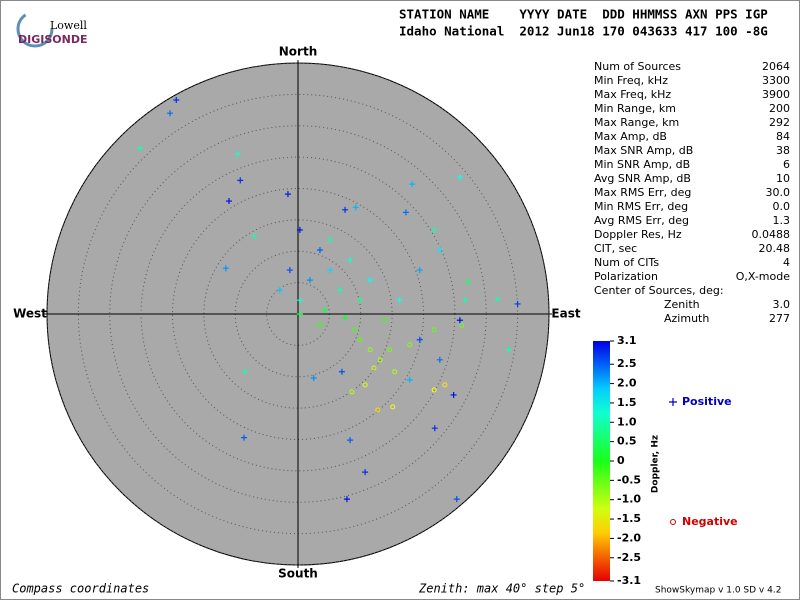  Describe the element at coordinates (626, 262) in the screenshot. I see `info-label: Num of CITs` at that location.